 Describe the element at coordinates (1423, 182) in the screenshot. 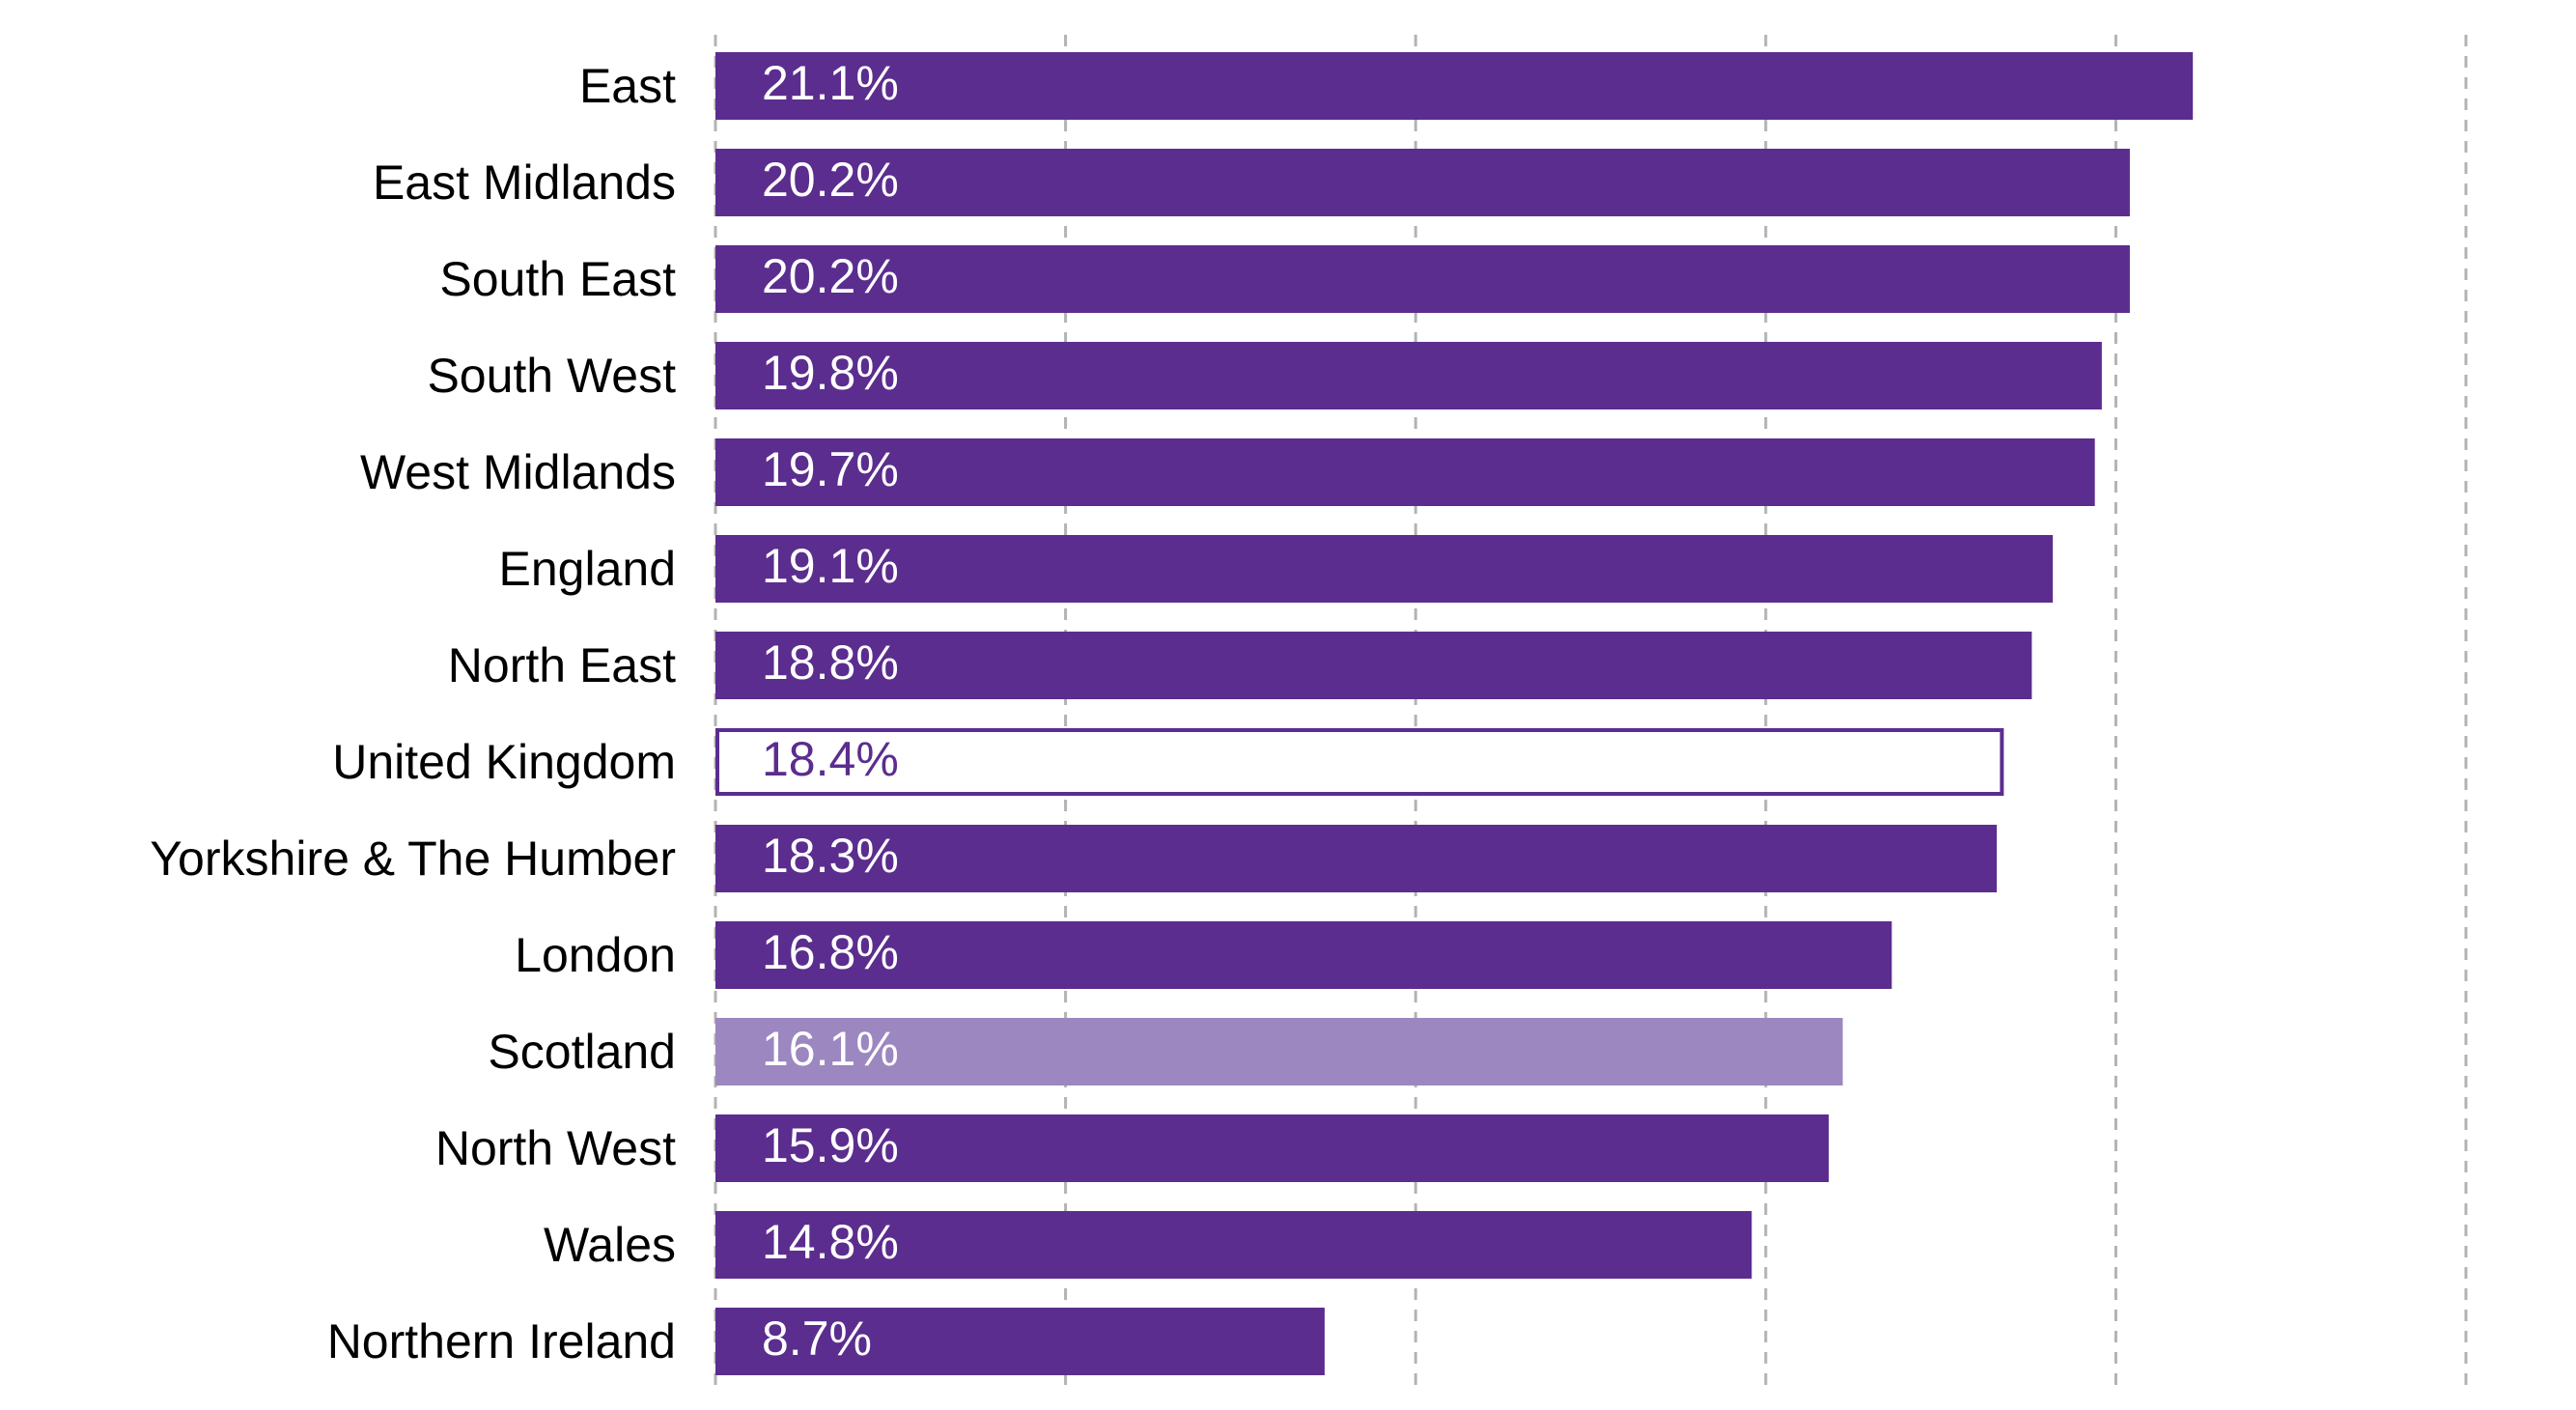

I see `bar-east-midlands` at that location.